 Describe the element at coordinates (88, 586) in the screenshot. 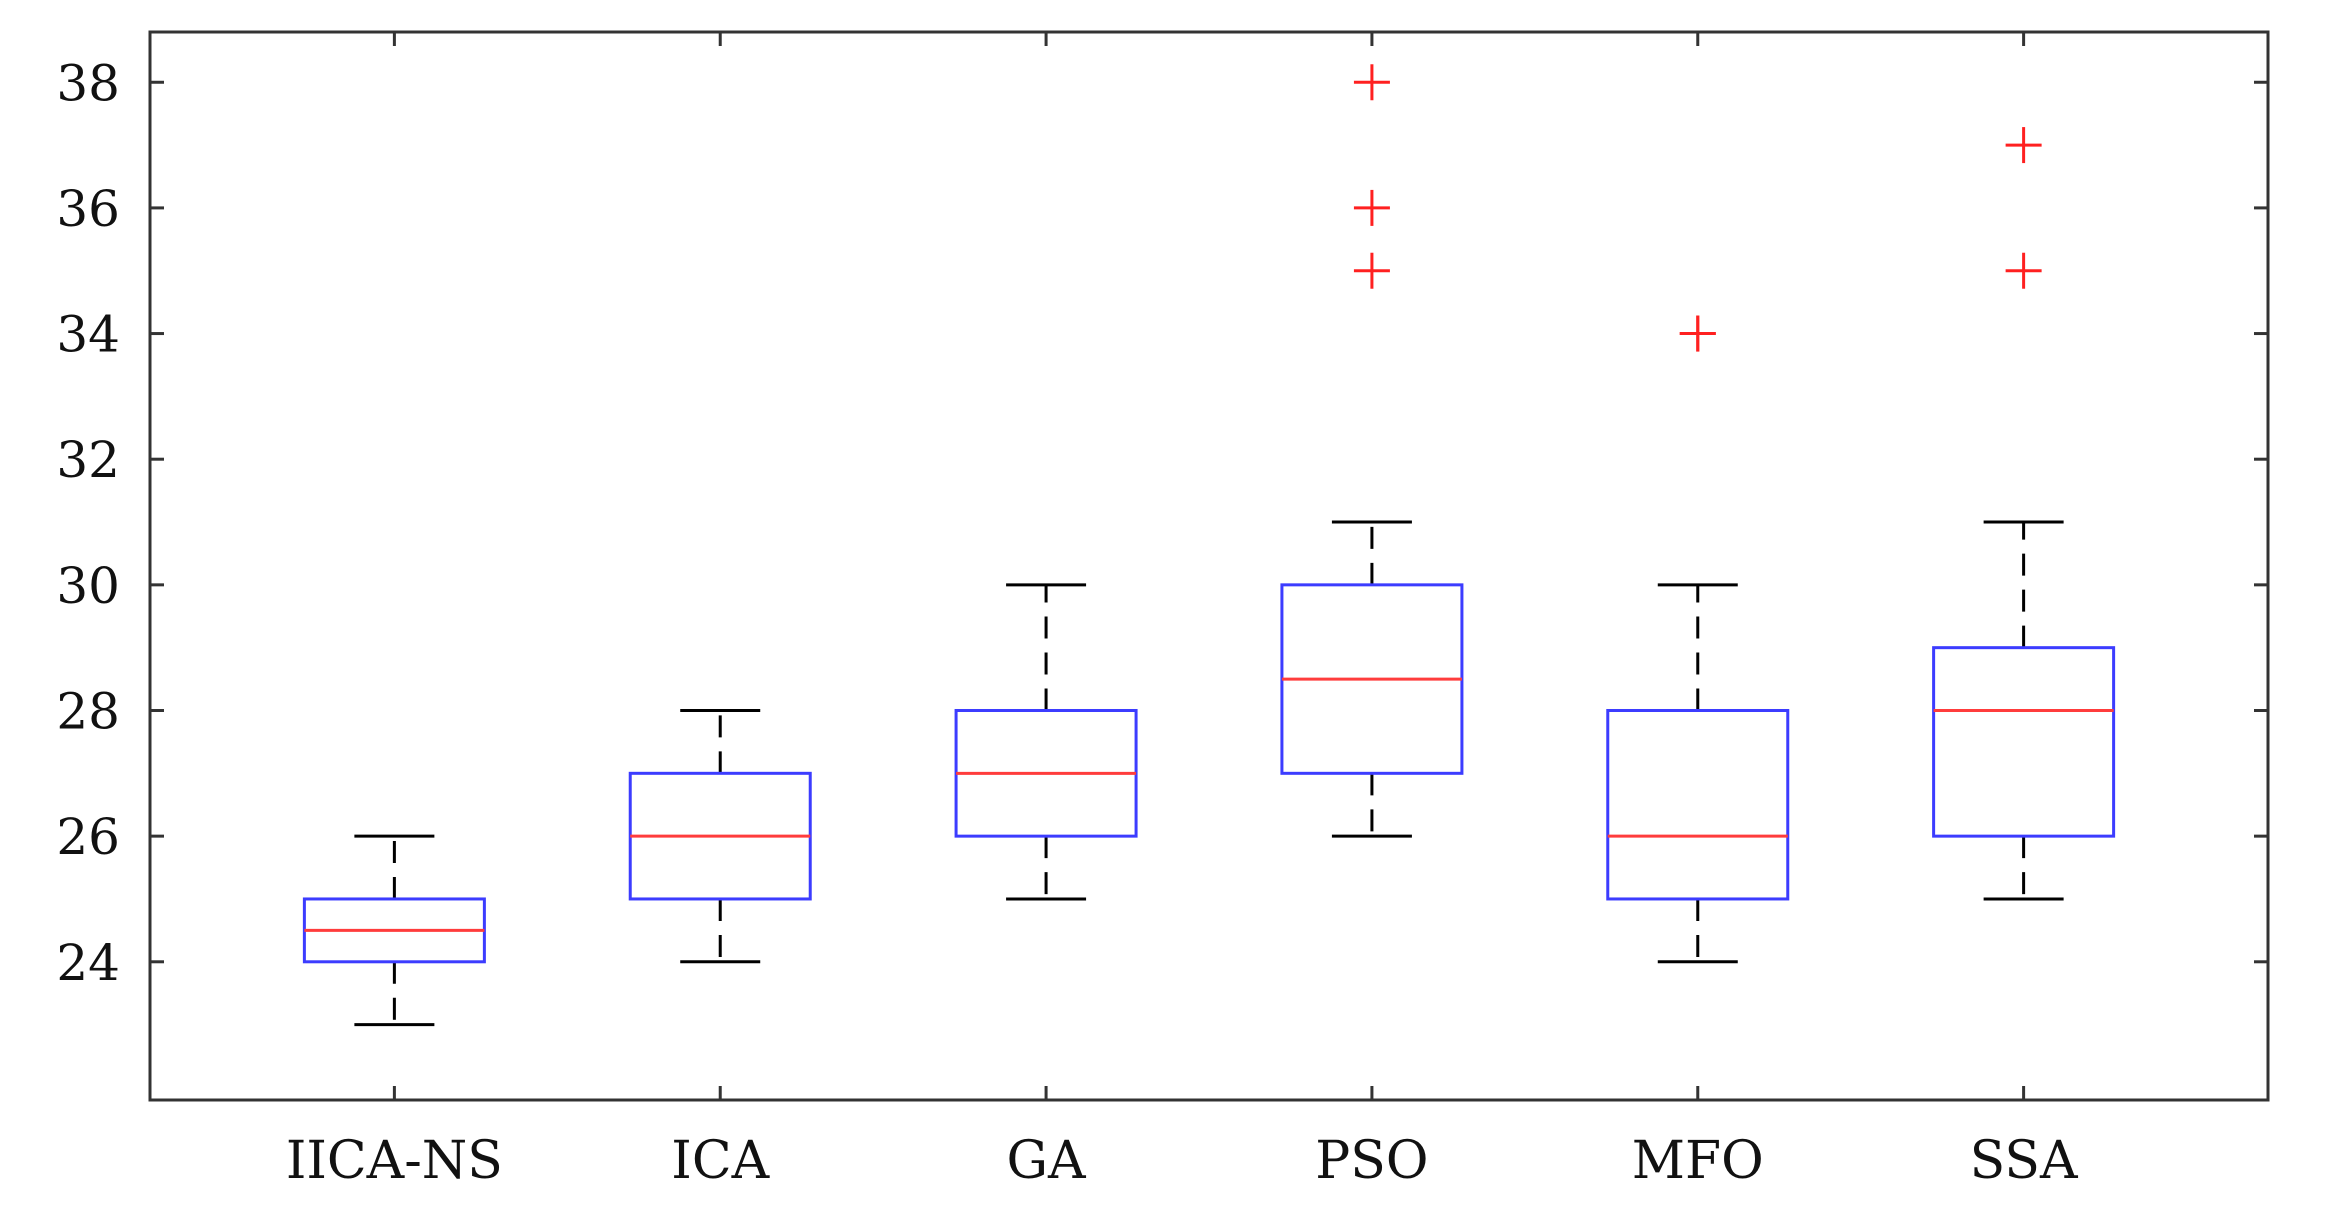

I see `y-tick-label: 30` at that location.